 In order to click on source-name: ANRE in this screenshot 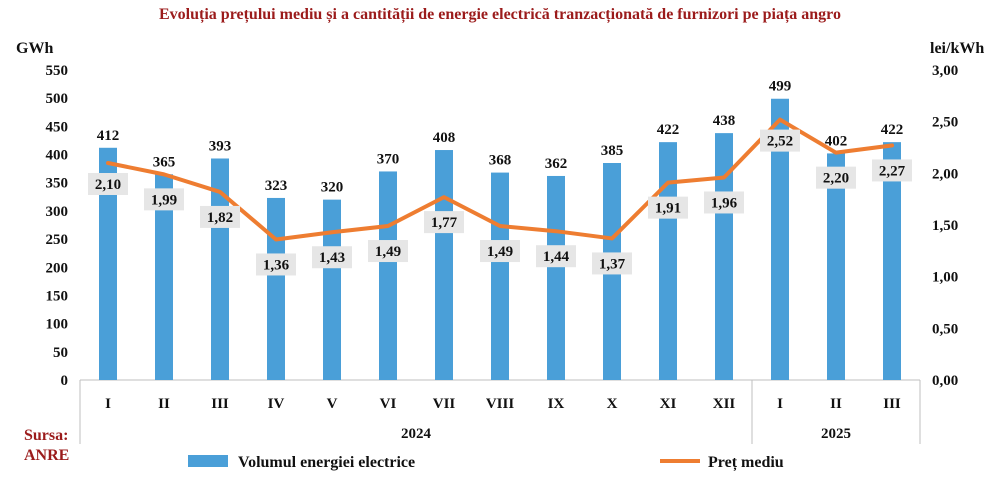, I will do `click(47, 455)`.